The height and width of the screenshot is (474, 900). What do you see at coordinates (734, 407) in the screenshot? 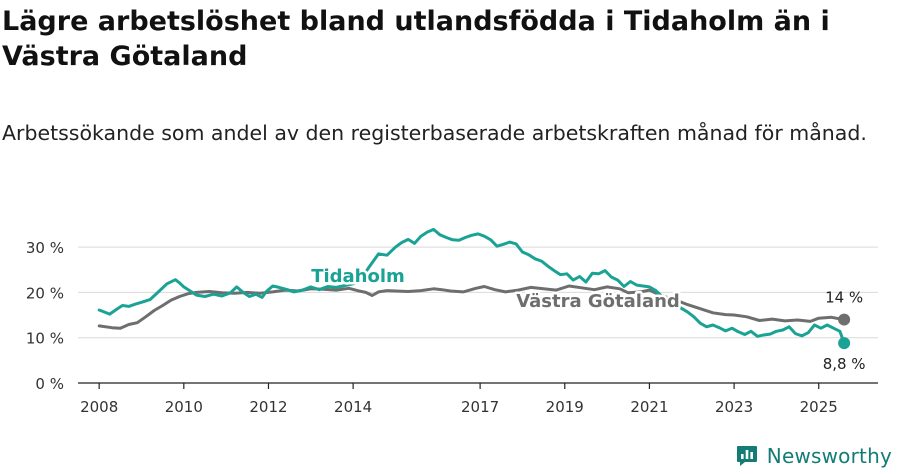
I see `x-tick-label: 2023` at bounding box center [734, 407].